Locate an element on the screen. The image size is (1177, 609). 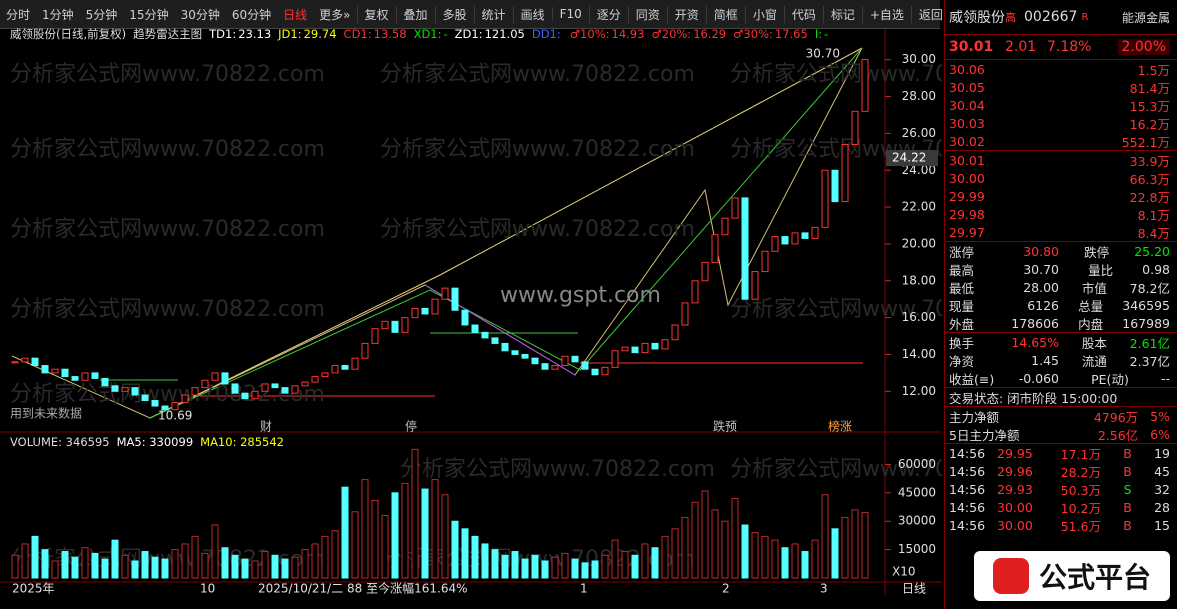
tool-button: 复权 is located at coordinates (376, 14).